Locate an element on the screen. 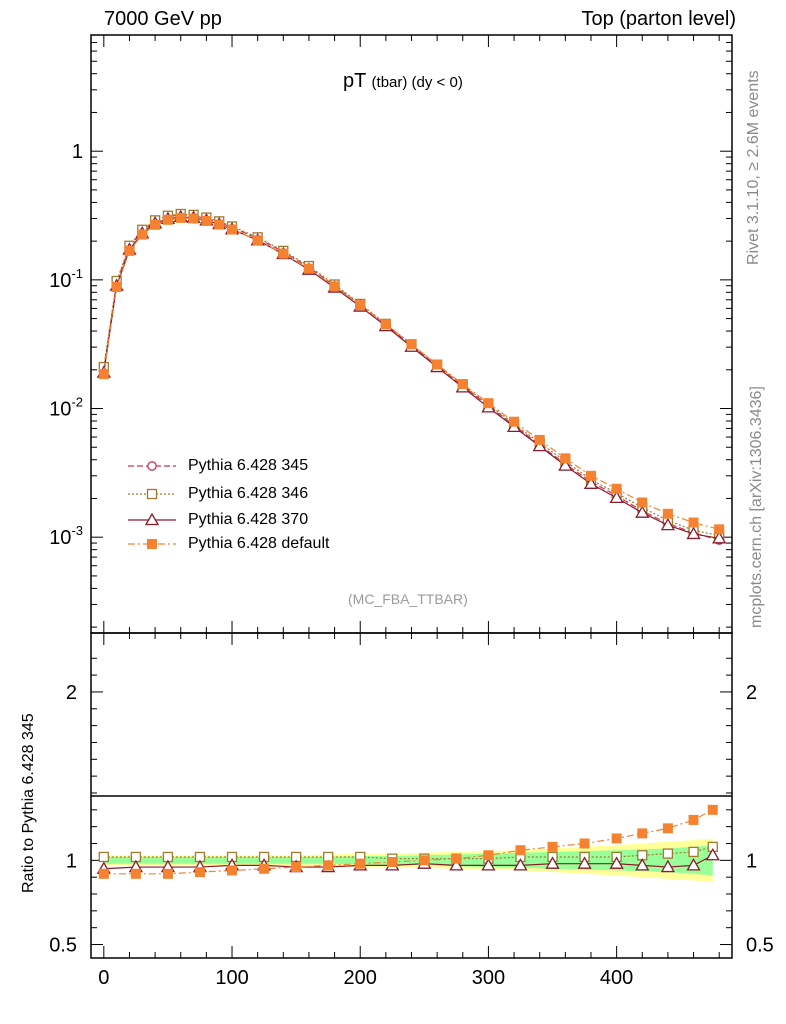 The height and width of the screenshot is (1024, 786). xtick-label: 100 is located at coordinates (231, 978).